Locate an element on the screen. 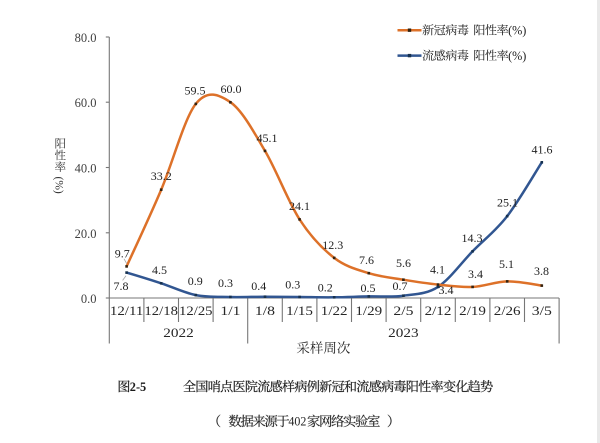 This screenshot has height=443, width=600. svg-text: 2/5 is located at coordinates (403, 311).